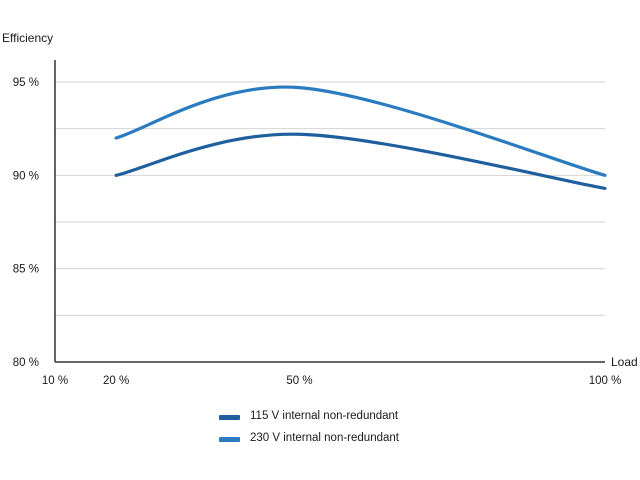 Image resolution: width=640 pixels, height=480 pixels. What do you see at coordinates (324, 438) in the screenshot?
I see `legend-label-230v: 230 V internal non-redundant` at bounding box center [324, 438].